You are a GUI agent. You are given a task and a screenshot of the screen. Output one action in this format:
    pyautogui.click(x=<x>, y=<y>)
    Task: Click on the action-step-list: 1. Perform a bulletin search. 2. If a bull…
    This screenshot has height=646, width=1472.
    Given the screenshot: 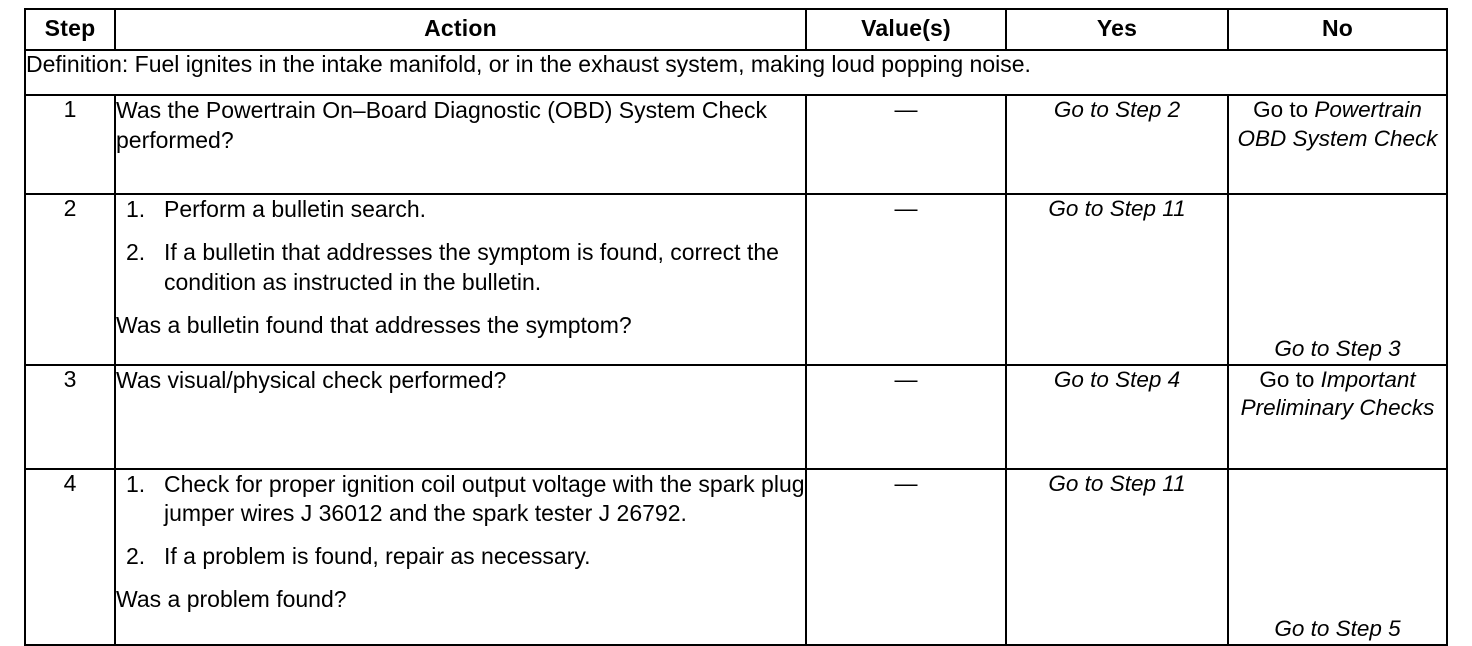 What is the action you would take?
    pyautogui.click(x=460, y=246)
    